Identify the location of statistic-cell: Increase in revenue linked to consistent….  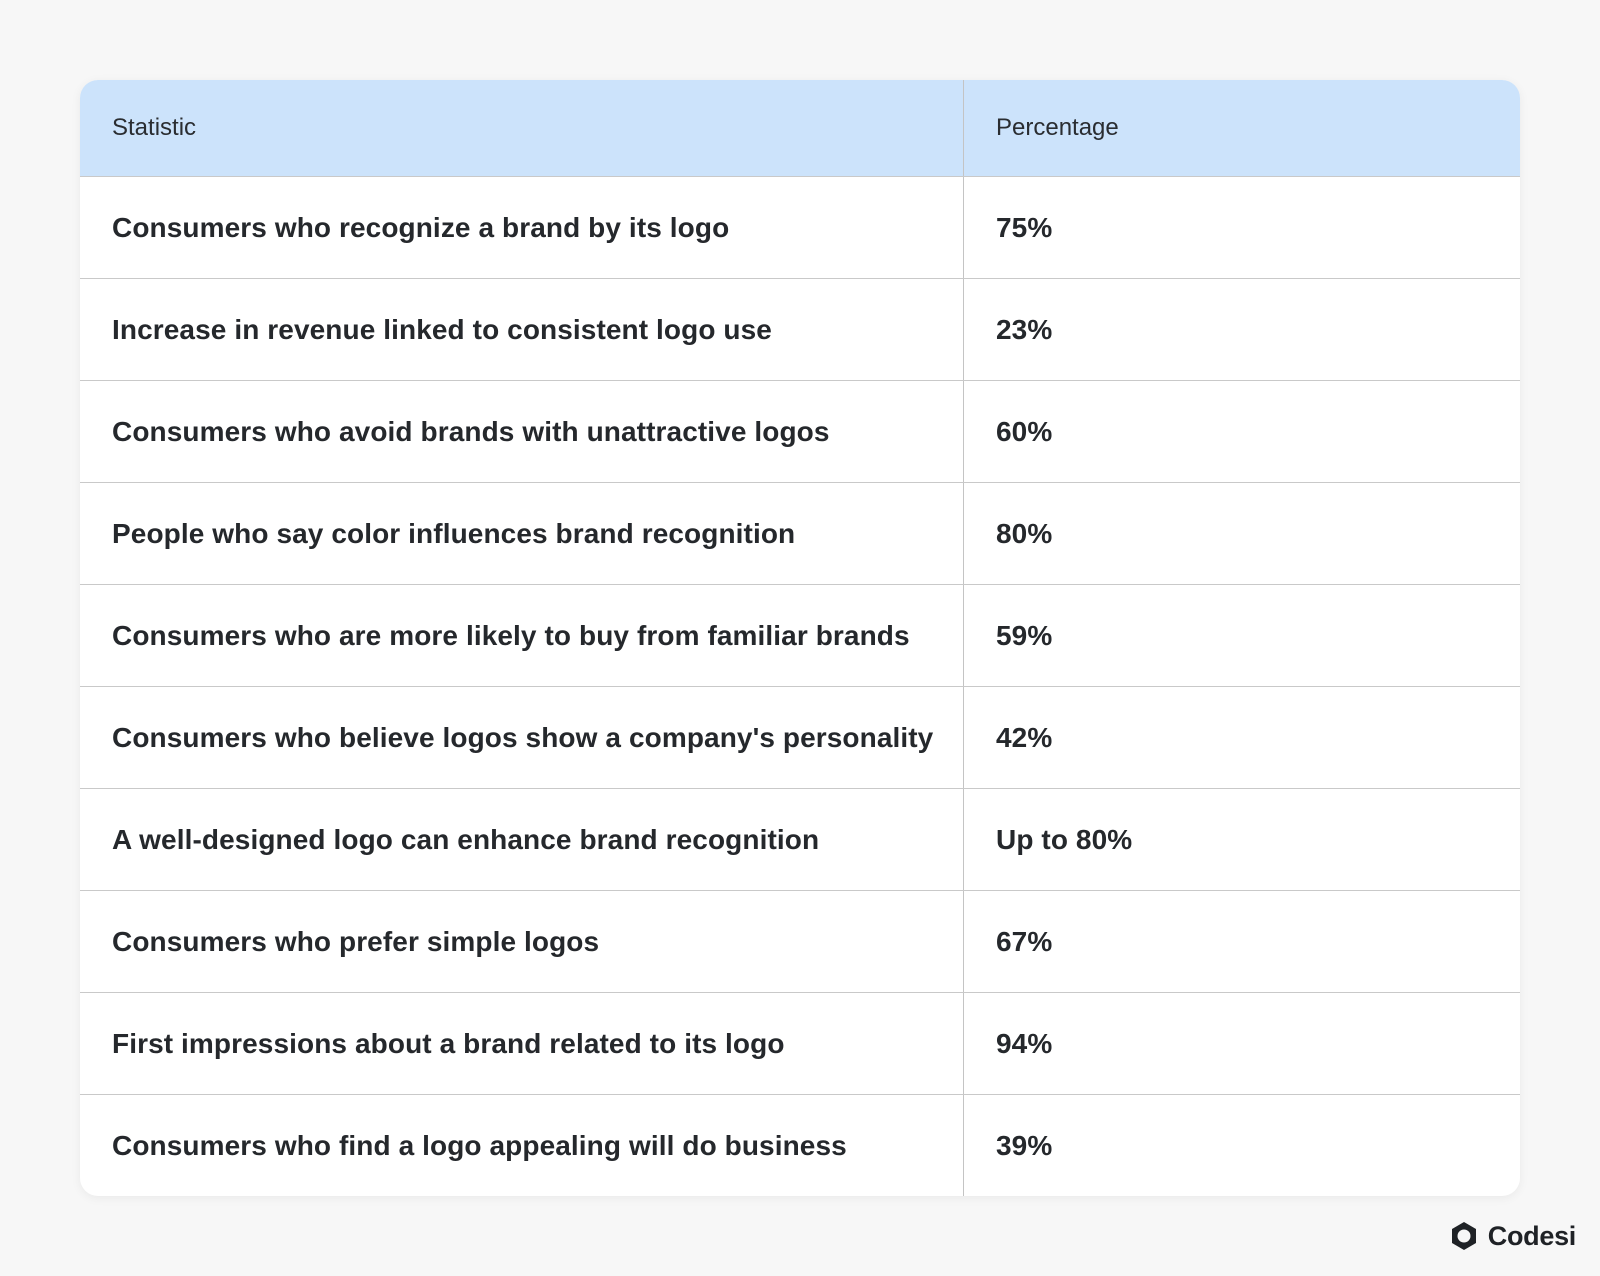
(522, 329).